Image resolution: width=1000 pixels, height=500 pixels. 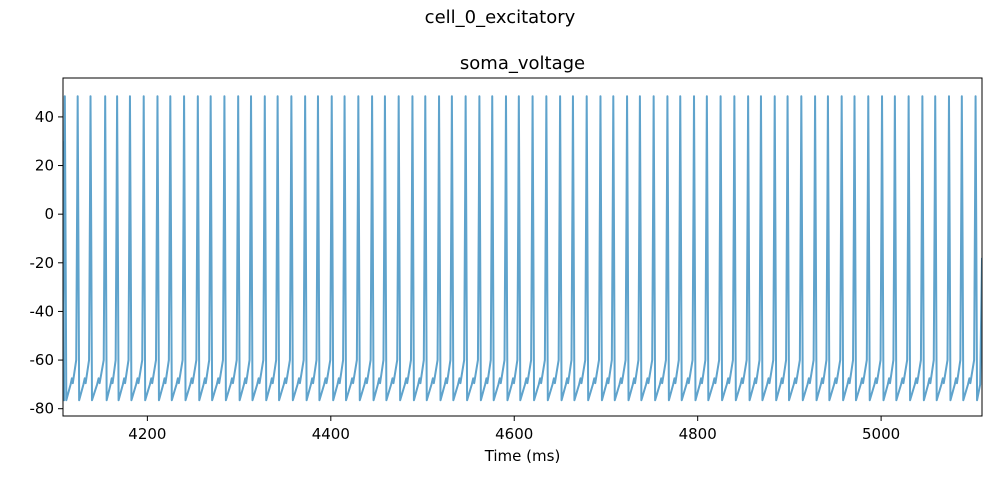 What do you see at coordinates (147, 434) in the screenshot?
I see `x-tick-label: 4200` at bounding box center [147, 434].